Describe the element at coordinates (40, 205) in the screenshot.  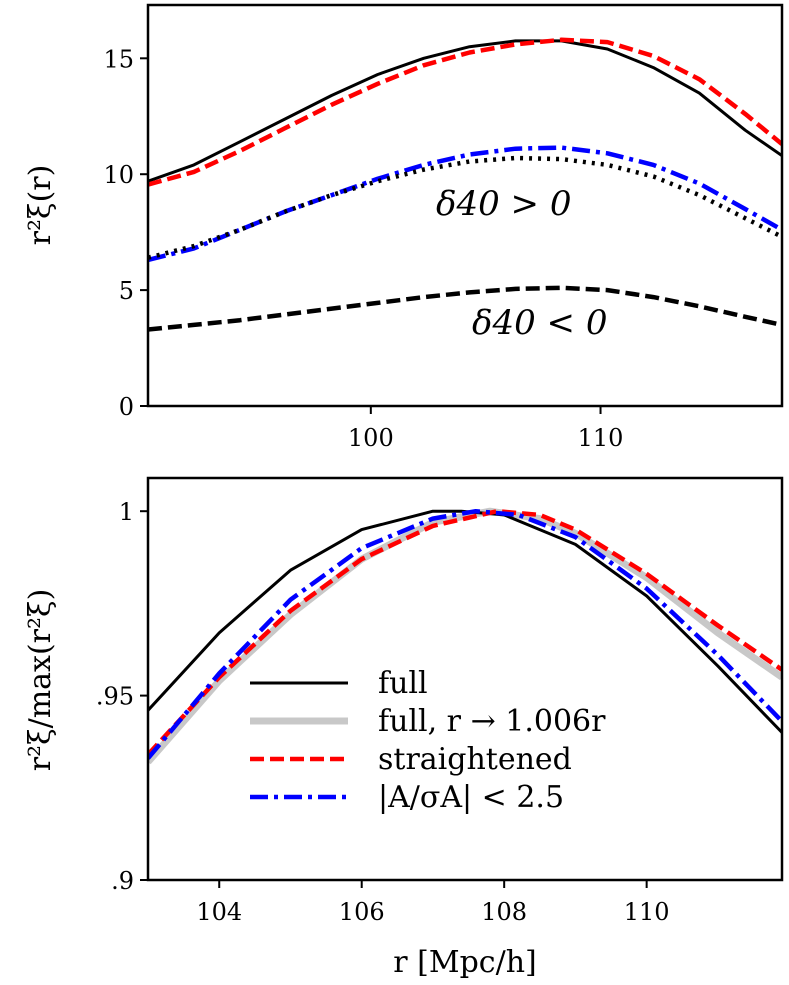
I see `top-y-axis-label: r²ξ(r)` at that location.